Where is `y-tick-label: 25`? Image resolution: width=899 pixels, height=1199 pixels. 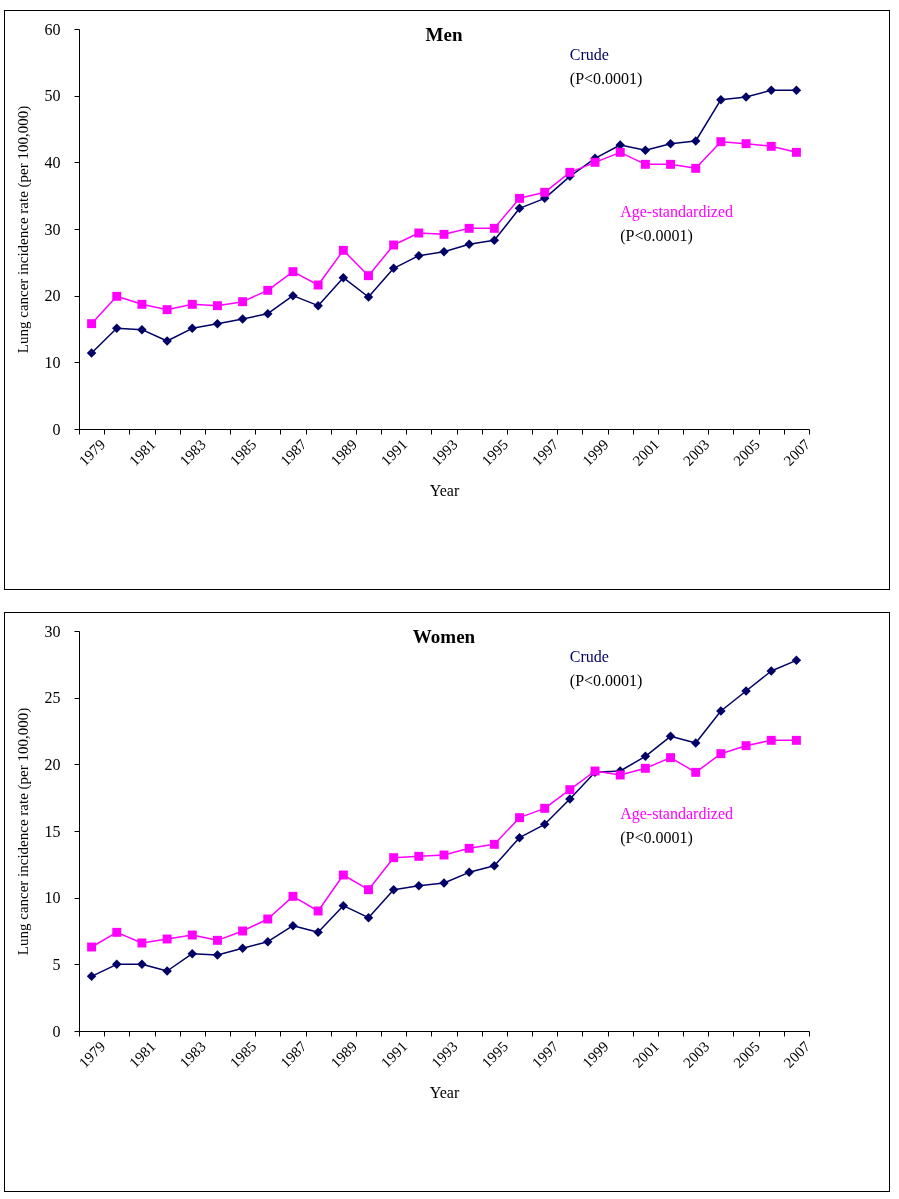
y-tick-label: 25 is located at coordinates (52, 698).